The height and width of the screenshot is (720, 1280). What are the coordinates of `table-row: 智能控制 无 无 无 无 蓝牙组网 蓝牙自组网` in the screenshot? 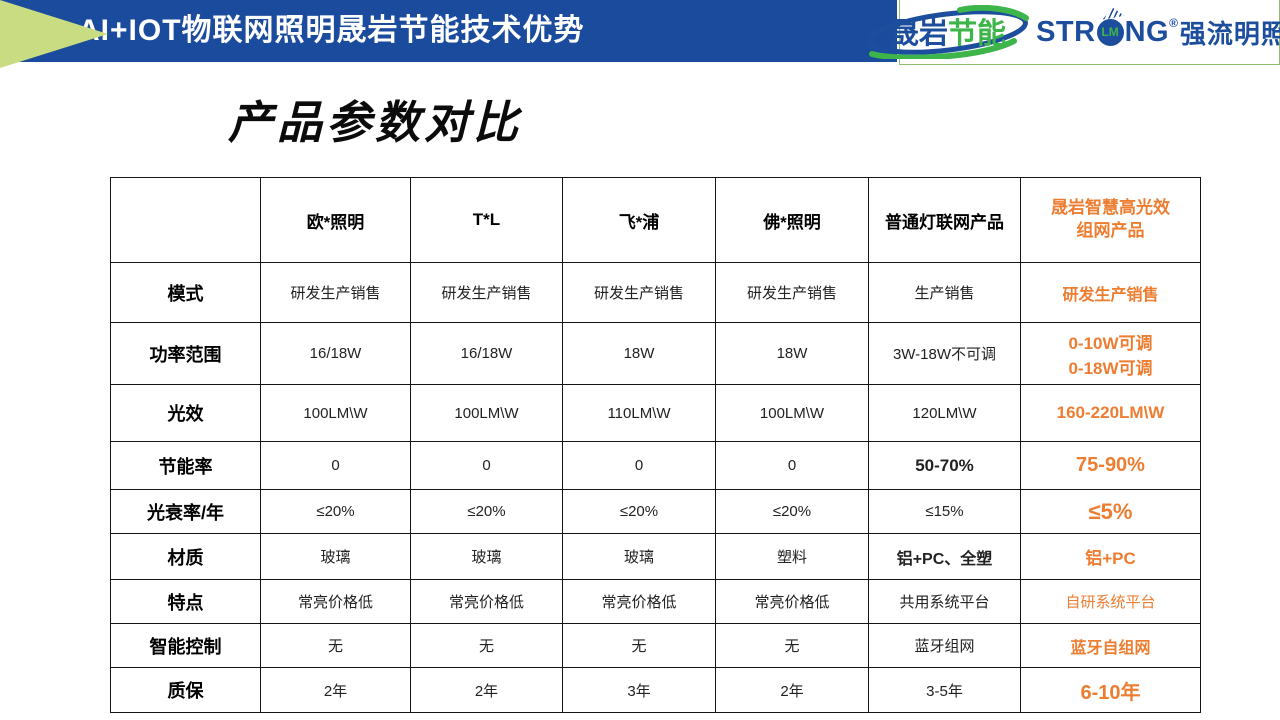 It's located at (655, 645).